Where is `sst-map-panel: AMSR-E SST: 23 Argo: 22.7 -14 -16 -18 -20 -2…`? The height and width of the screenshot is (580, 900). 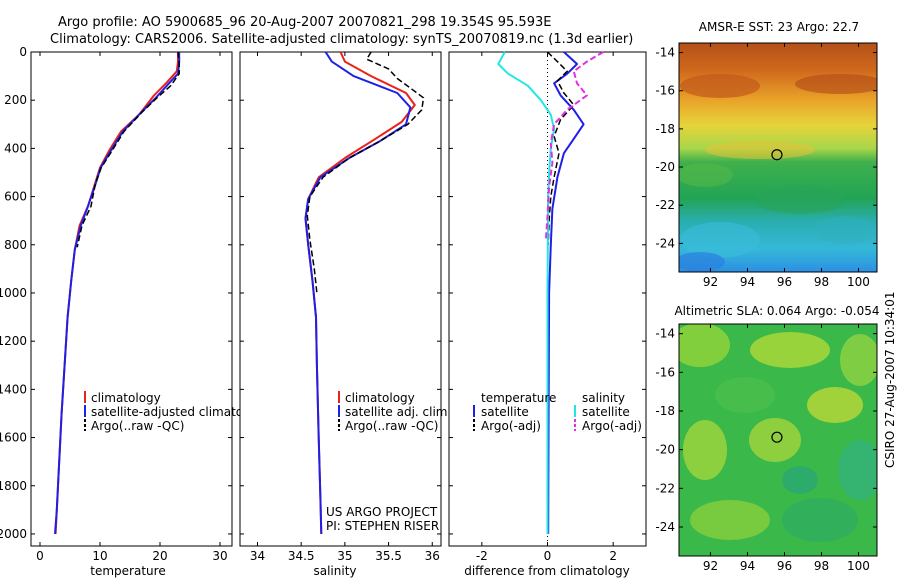 sst-map-panel: AMSR-E SST: 23 Argo: 22.7 -14 -16 -18 -20 -2… is located at coordinates (766, 154).